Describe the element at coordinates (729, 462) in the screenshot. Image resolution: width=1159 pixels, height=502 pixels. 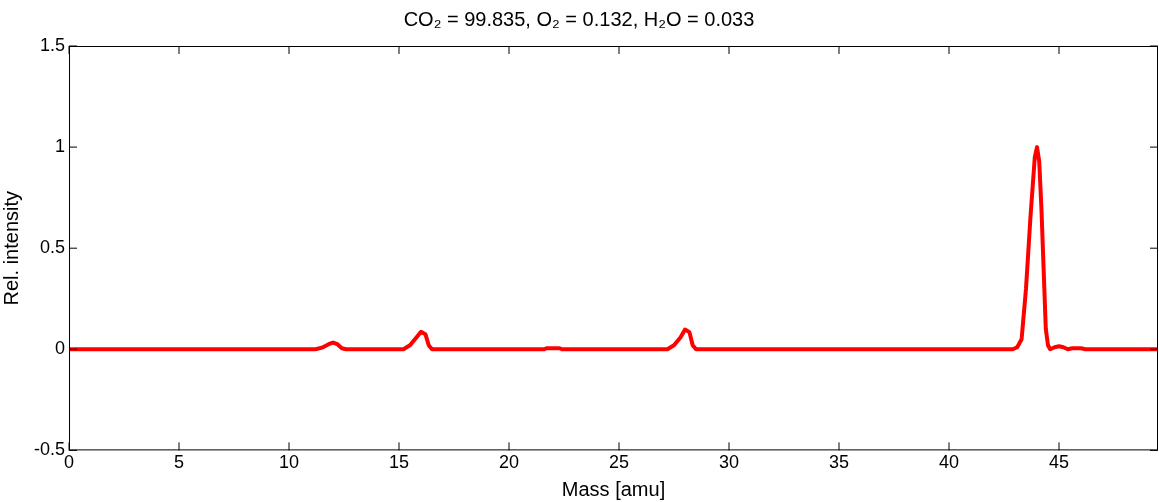
I see `x-tick-label: 30` at that location.